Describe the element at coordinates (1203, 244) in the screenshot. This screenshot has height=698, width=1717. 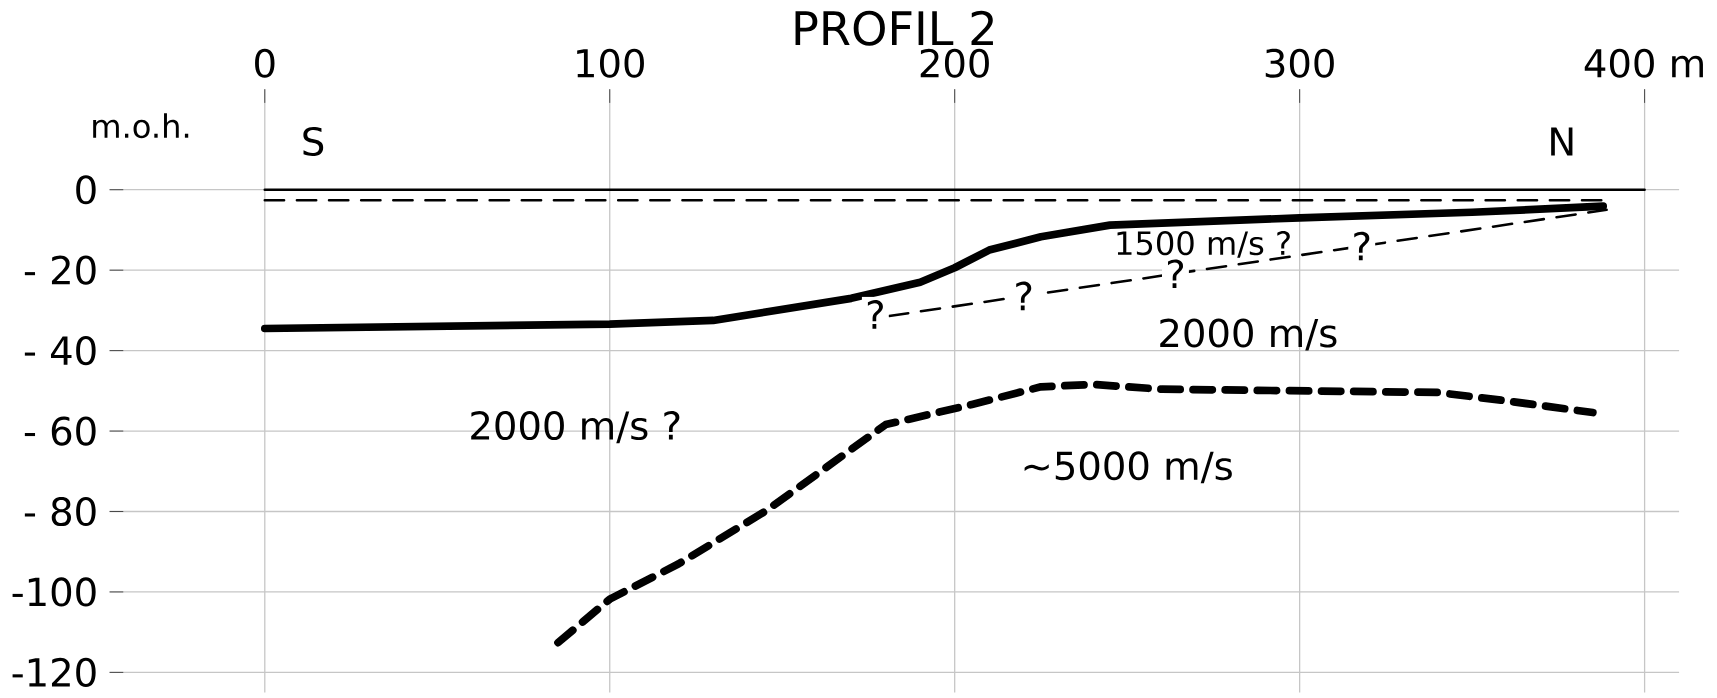
I see `annotation: 1500 m/s ?` at that location.